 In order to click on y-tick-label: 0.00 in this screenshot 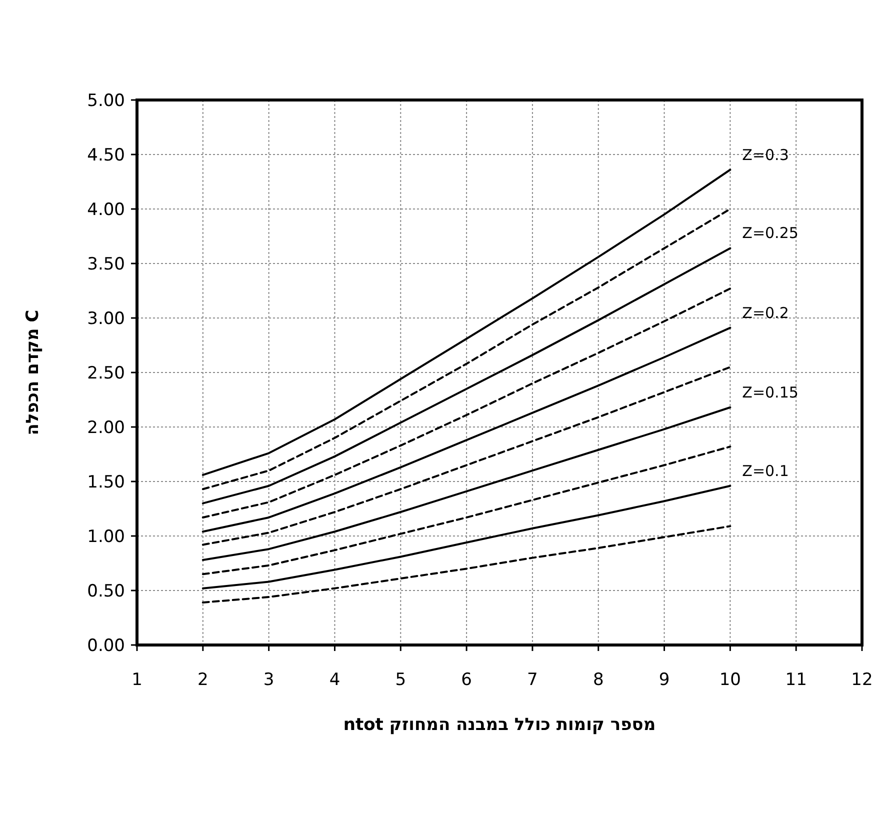, I will do `click(106, 646)`.